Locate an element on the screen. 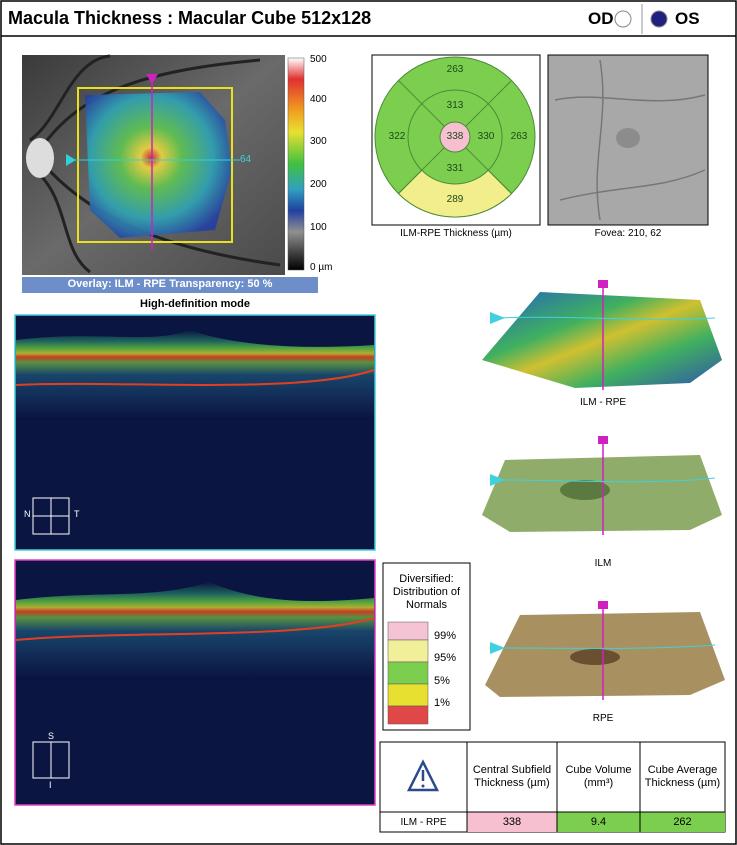 The width and height of the screenshot is (737, 845). table-cell: ILM - RPE is located at coordinates (423, 822).